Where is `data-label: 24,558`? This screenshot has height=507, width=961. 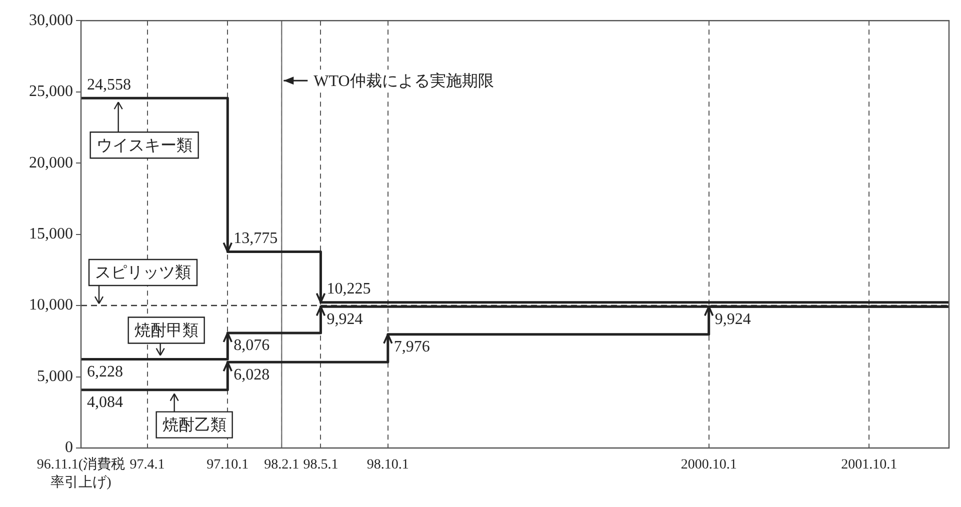
data-label: 24,558 is located at coordinates (109, 85).